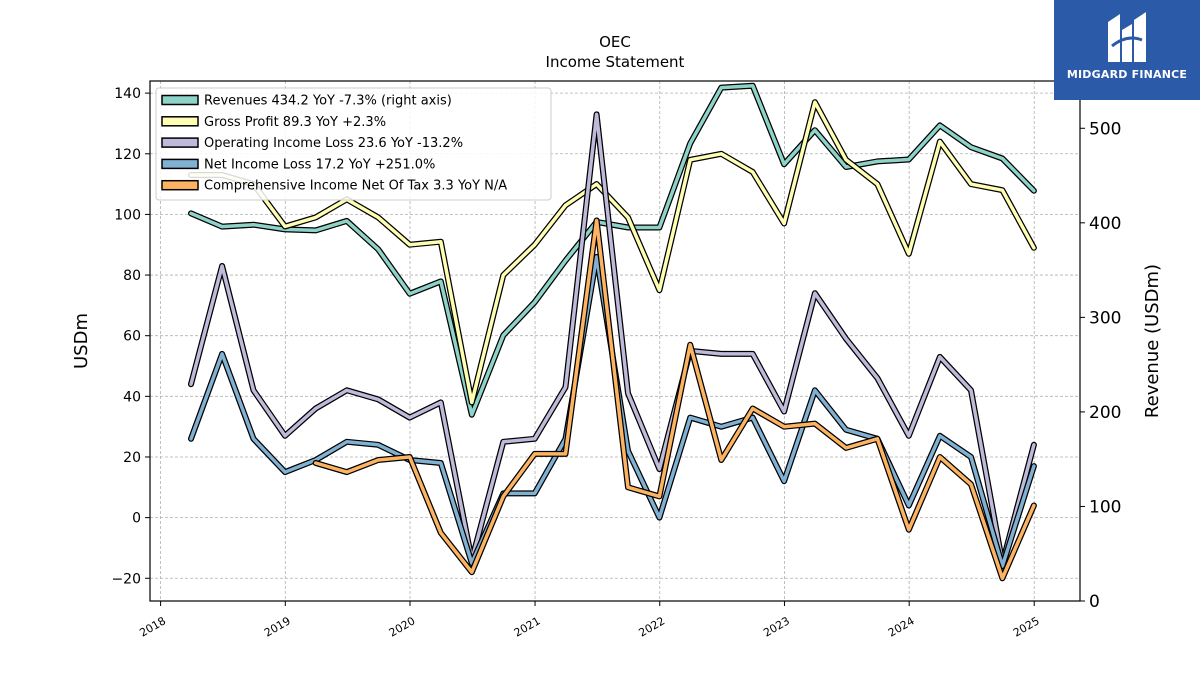  I want to click on y-tick-label: 100, so click(127, 215).